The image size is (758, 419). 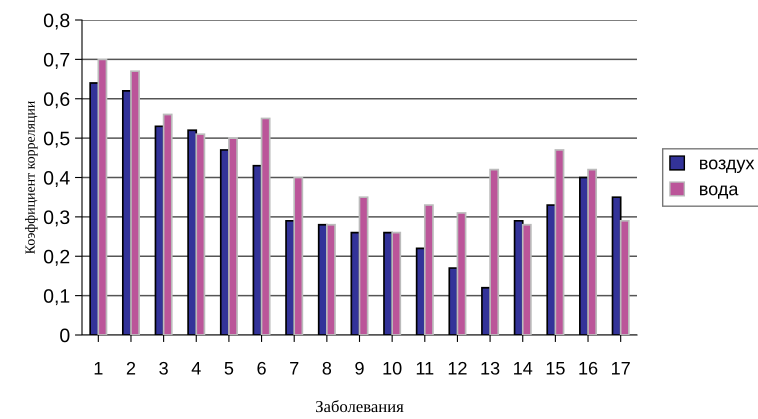 What do you see at coordinates (490, 368) in the screenshot?
I see `x-tick-label: 13` at bounding box center [490, 368].